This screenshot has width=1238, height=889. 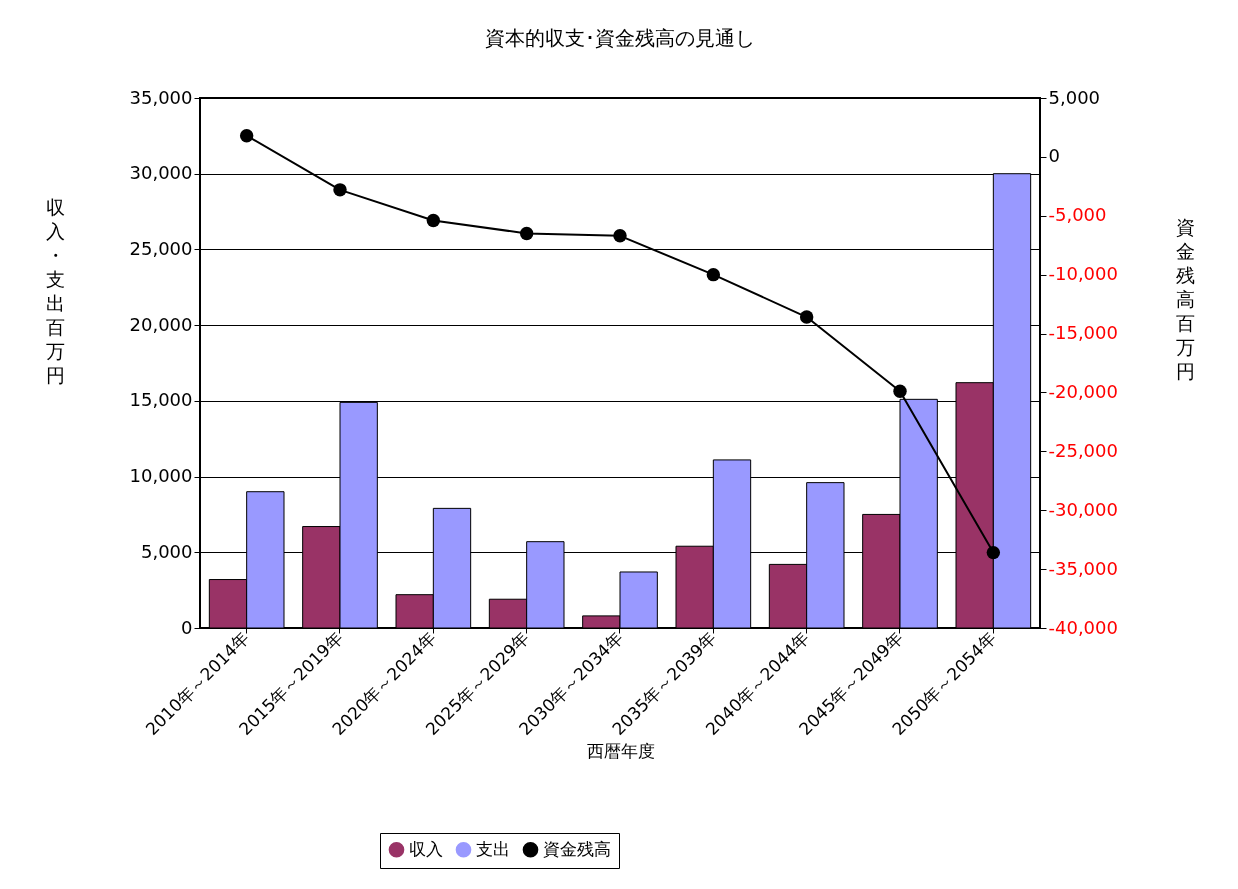 I want to click on x-axis-title: 西暦年度, so click(x=620, y=751).